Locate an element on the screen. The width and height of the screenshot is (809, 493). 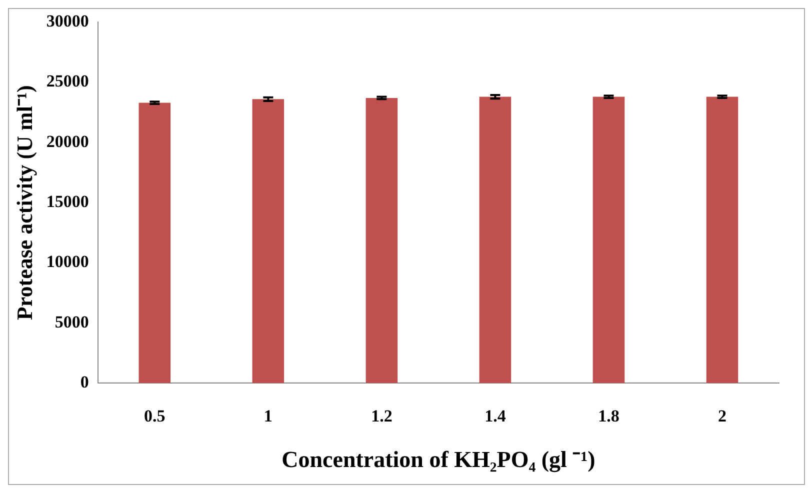
y-tick-label: 20000 is located at coordinates (67, 141).